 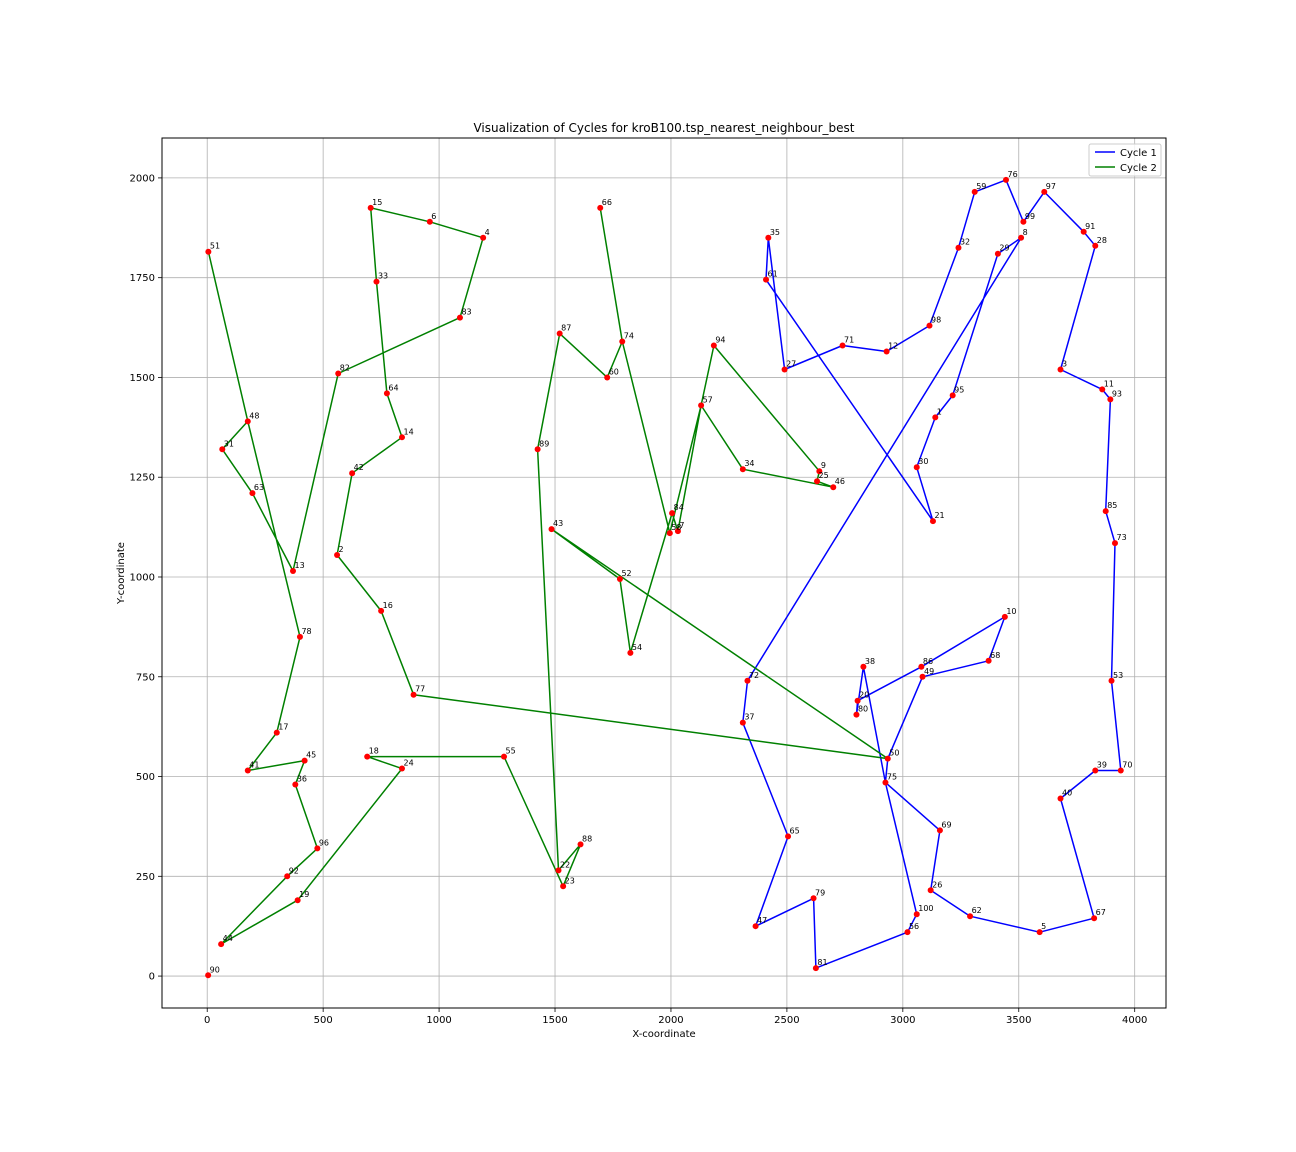 I want to click on x-tick-label: 4000, so click(x=1134, y=1020).